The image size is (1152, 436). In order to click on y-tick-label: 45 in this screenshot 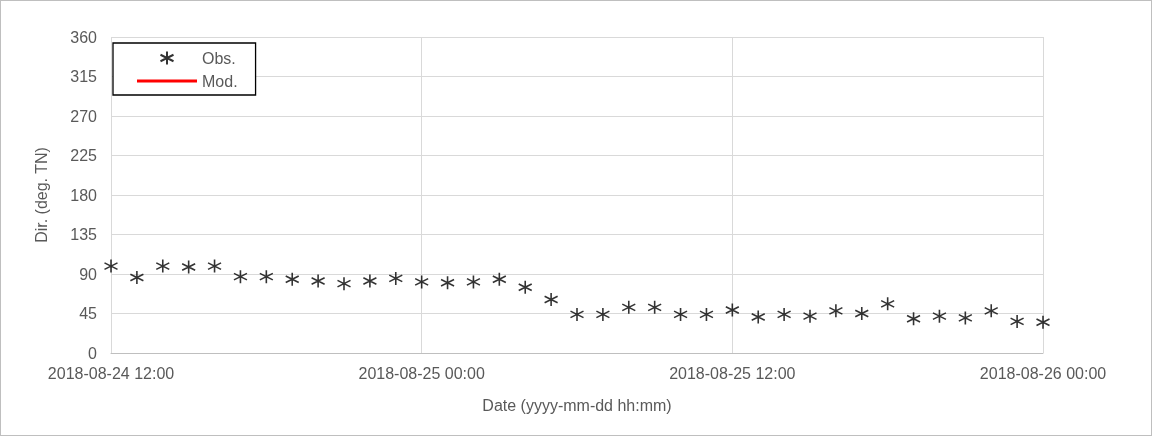, I will do `click(88, 313)`.